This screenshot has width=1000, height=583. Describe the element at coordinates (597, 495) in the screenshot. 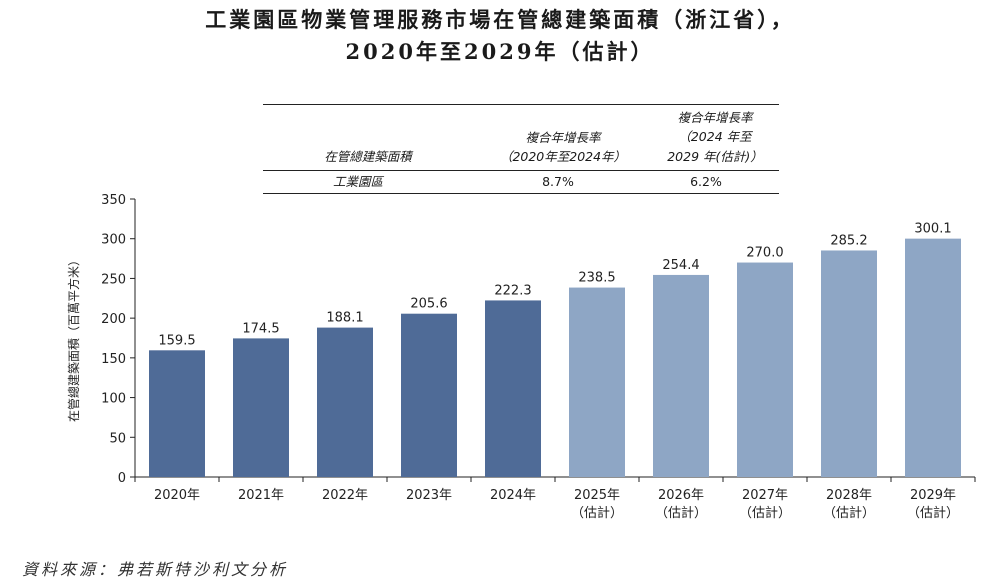

I see `x-tick-label: 2025年` at that location.